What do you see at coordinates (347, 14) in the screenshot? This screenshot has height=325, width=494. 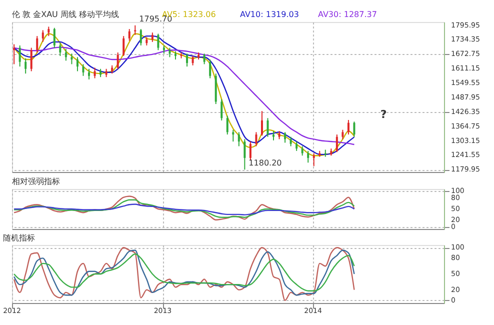 I see `text: AV30: 1287.37` at bounding box center [347, 14].